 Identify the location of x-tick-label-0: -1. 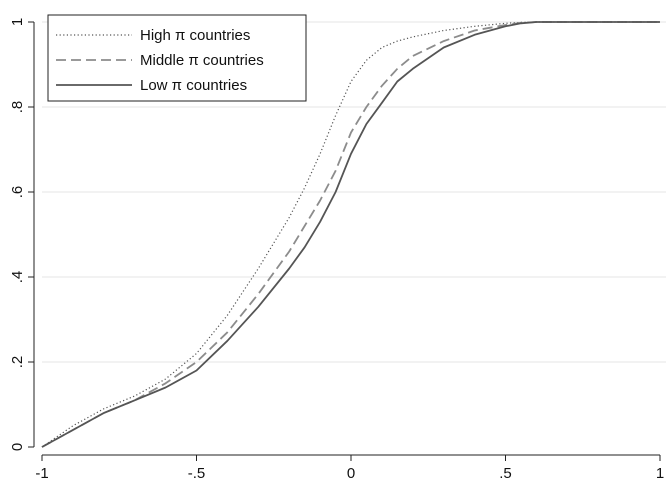
(41, 473).